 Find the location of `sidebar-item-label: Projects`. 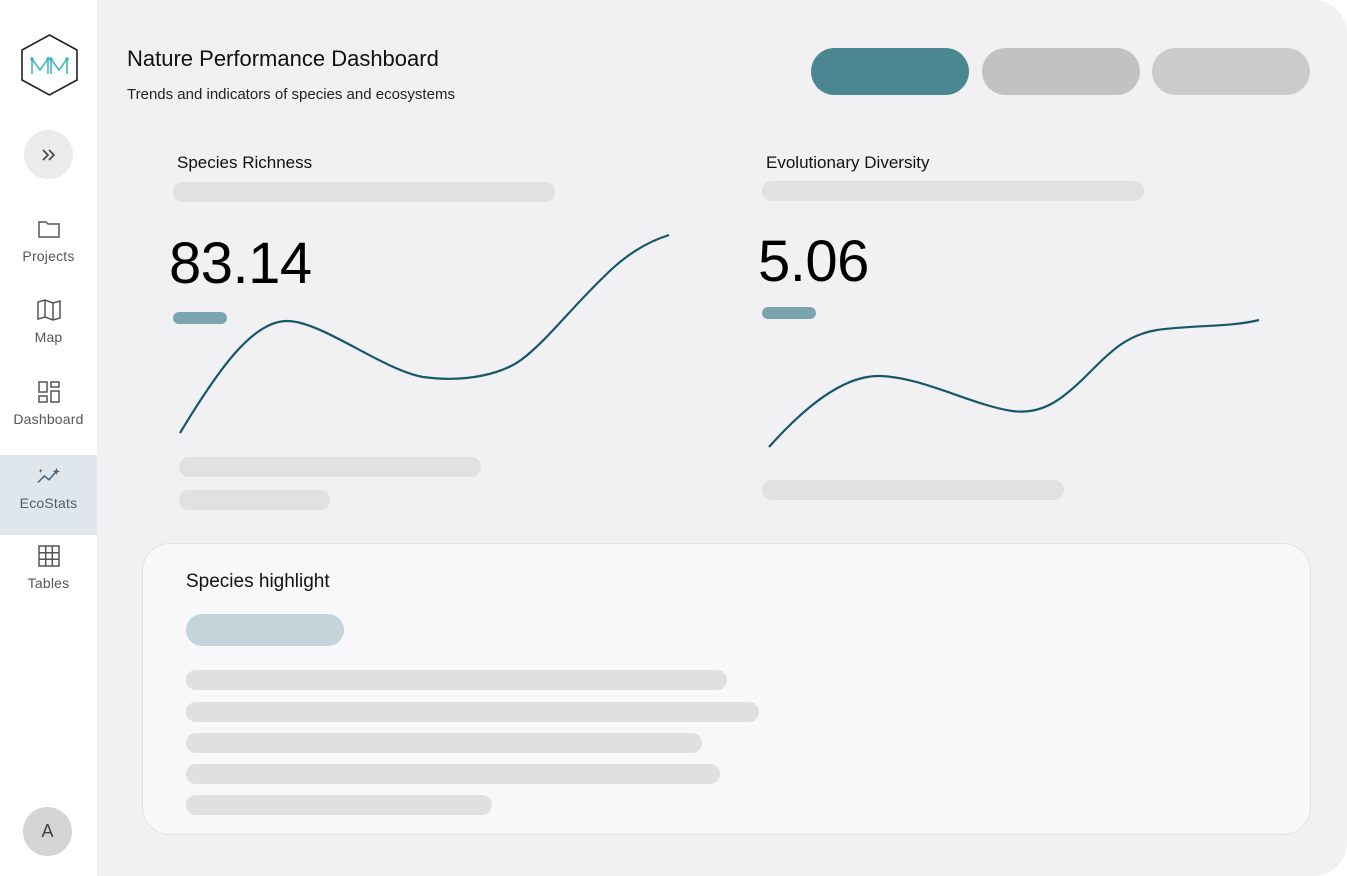

sidebar-item-label: Projects is located at coordinates (48, 256).